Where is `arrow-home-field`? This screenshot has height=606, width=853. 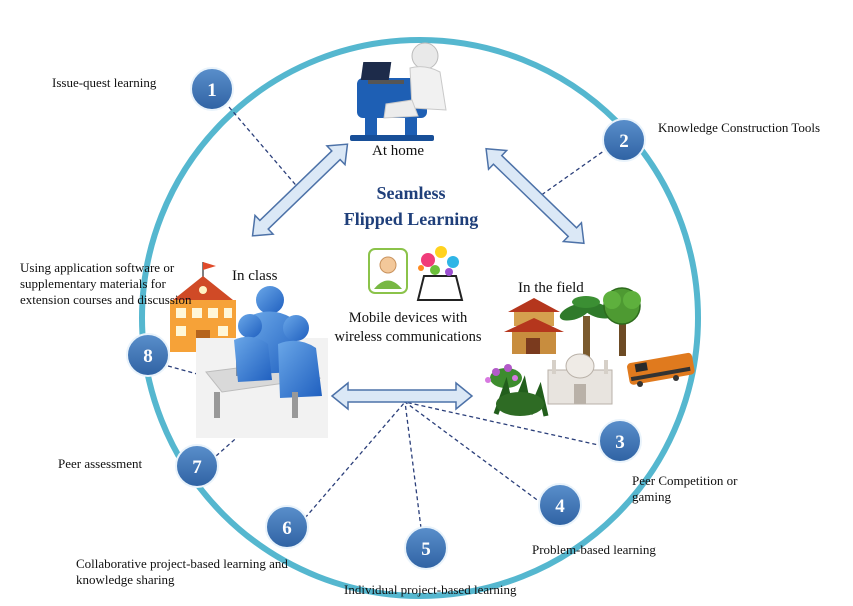 arrow-home-field is located at coordinates (535, 196).